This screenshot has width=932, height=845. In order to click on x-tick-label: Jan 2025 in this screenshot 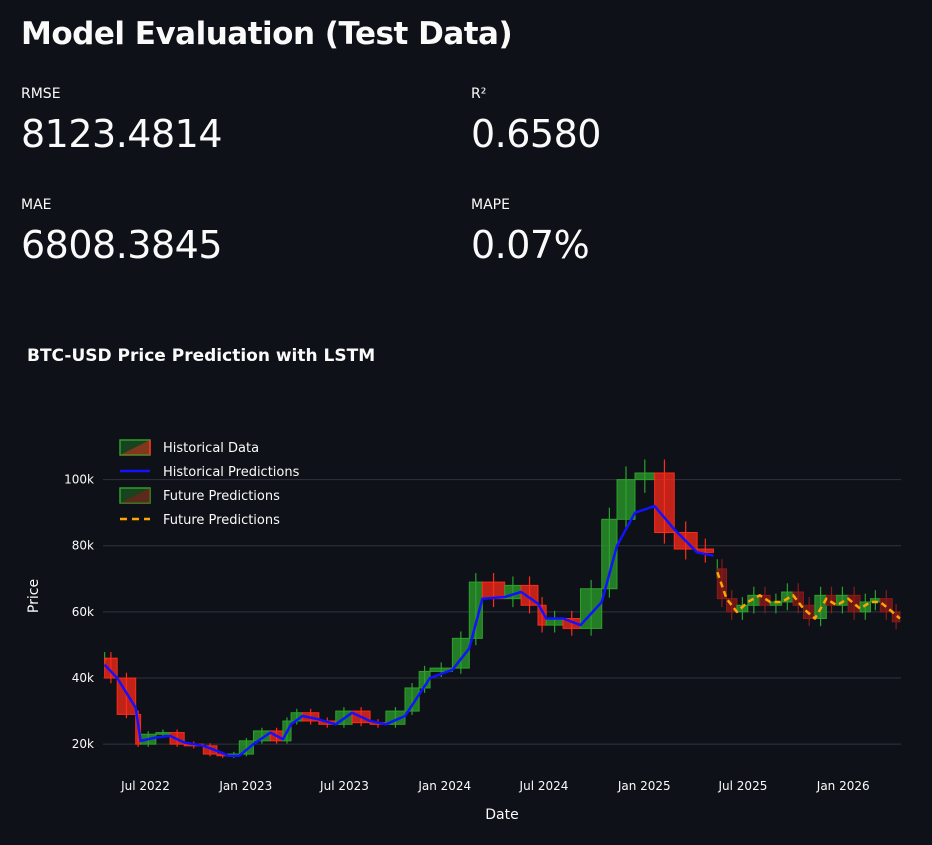, I will do `click(644, 786)`.